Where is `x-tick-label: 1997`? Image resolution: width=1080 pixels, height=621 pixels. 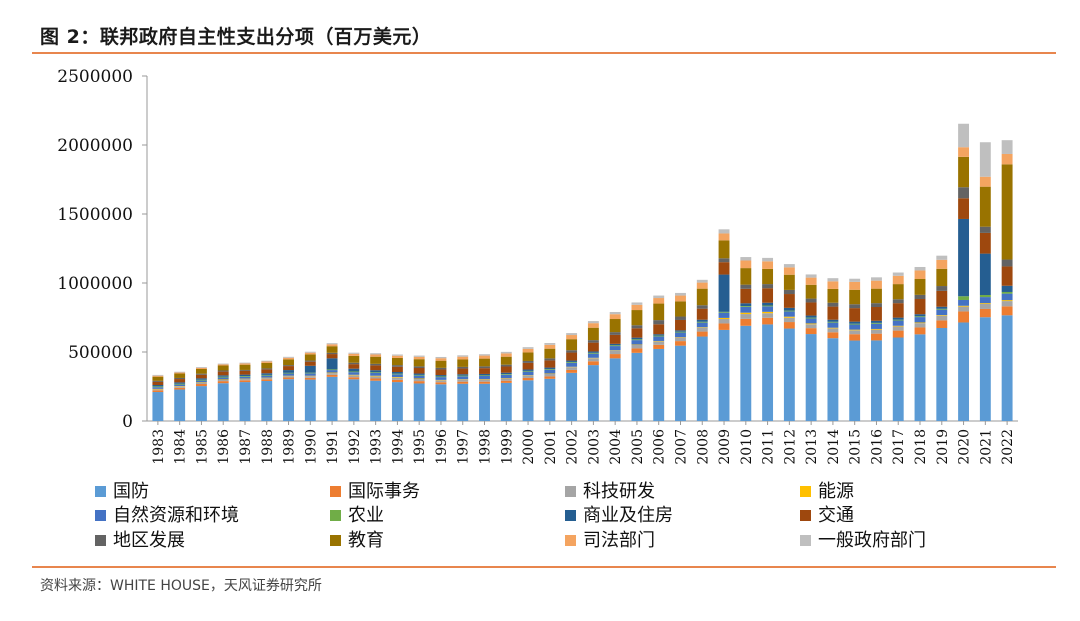
x-tick-label: 1997 is located at coordinates (464, 447).